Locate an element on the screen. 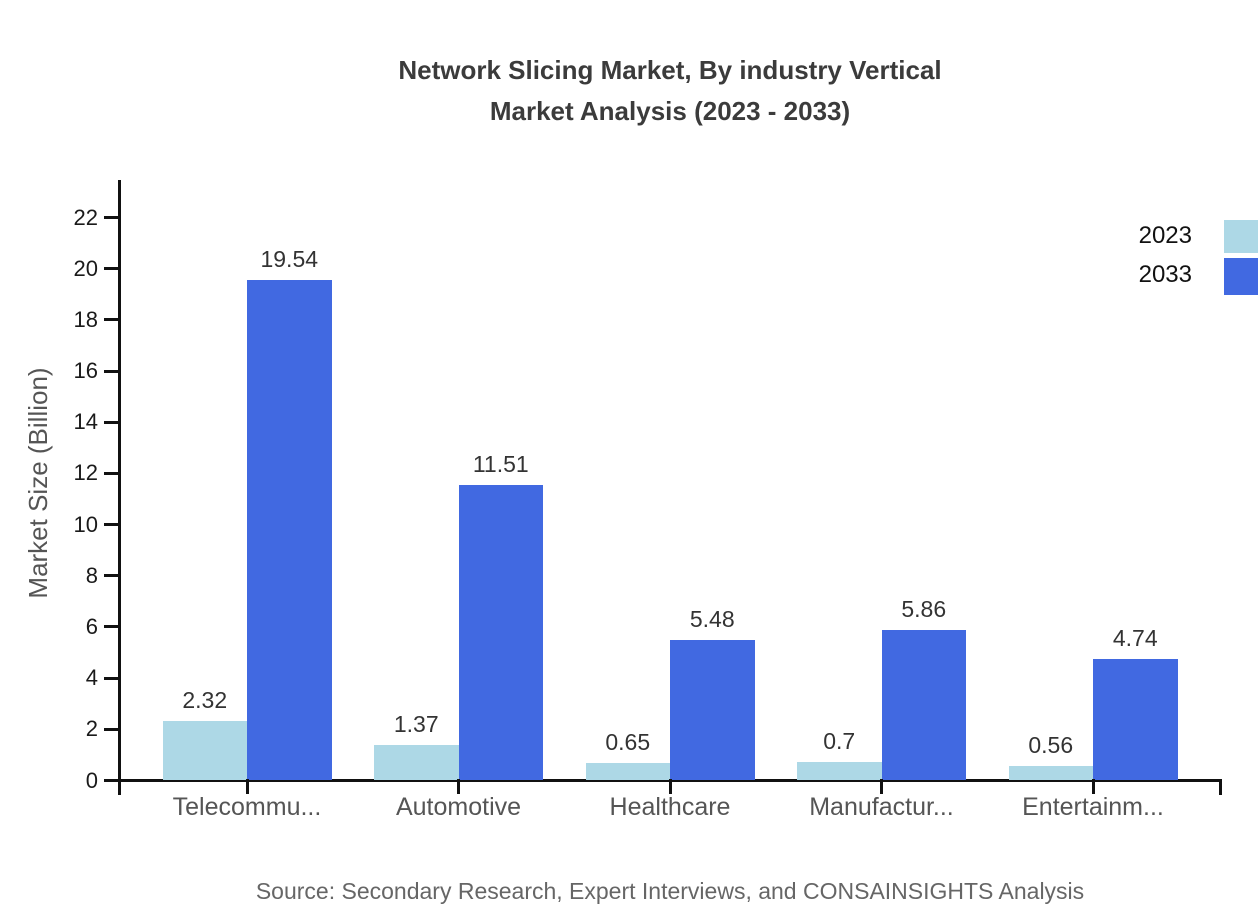  x-axis-line is located at coordinates (663, 780).